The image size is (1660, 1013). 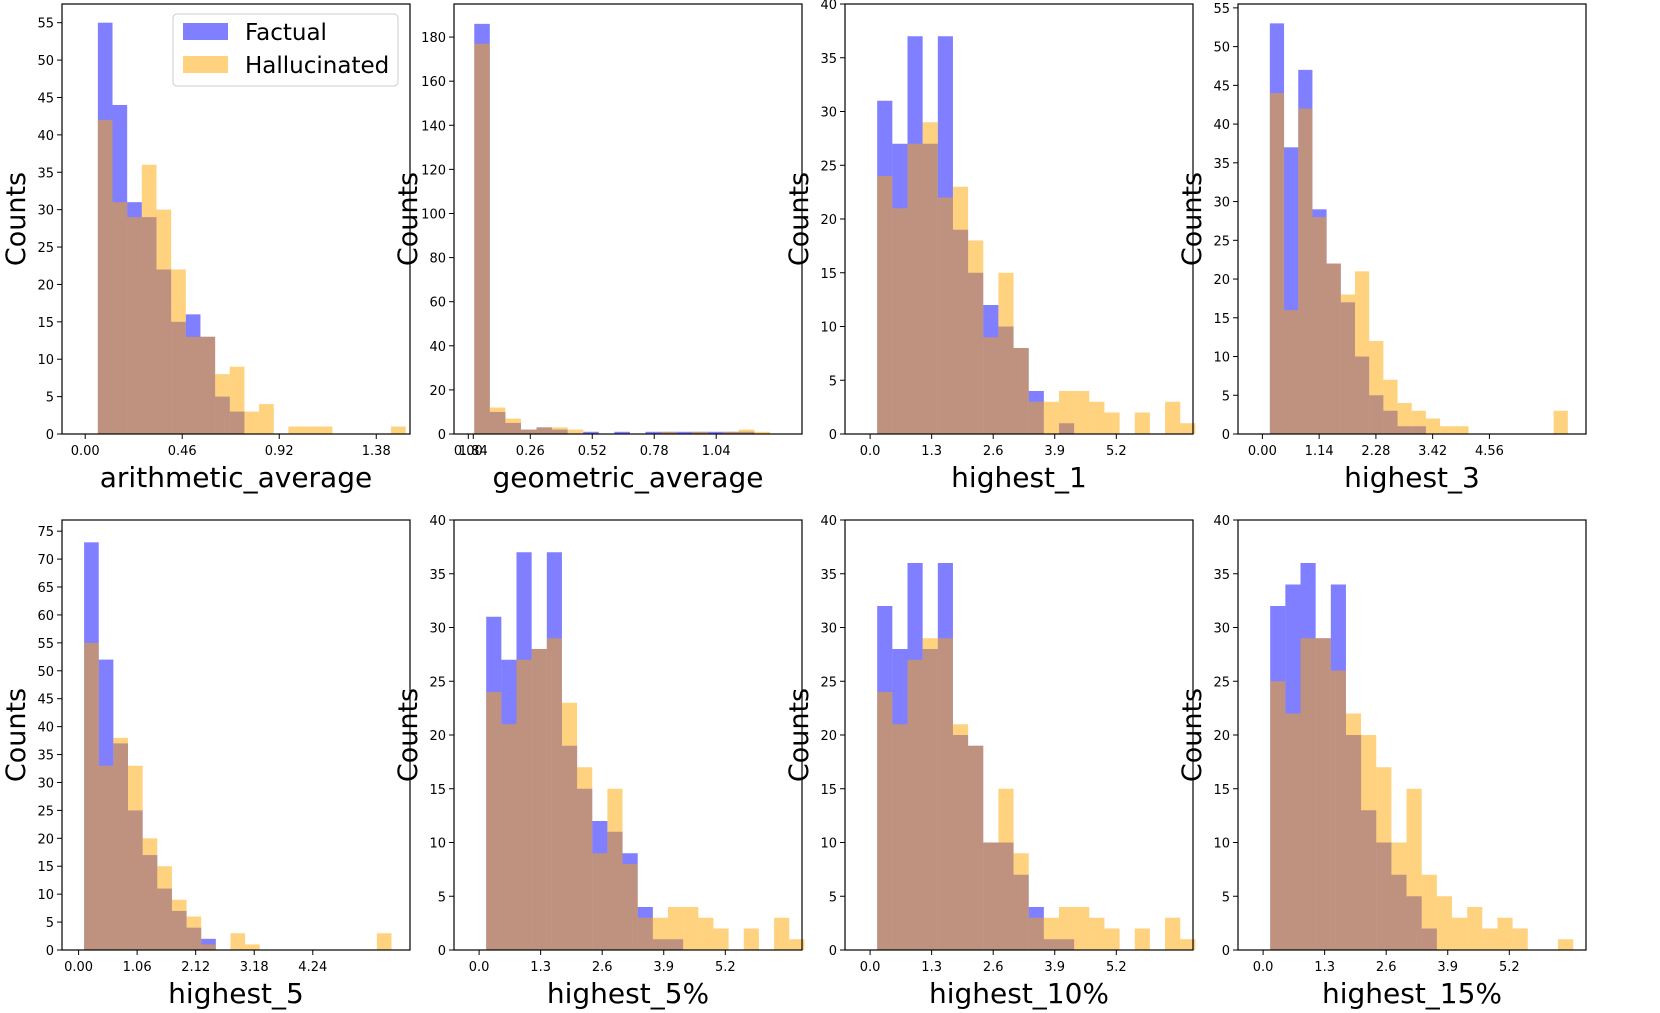 I want to click on x-tick-label: 1.04, so click(x=716, y=451).